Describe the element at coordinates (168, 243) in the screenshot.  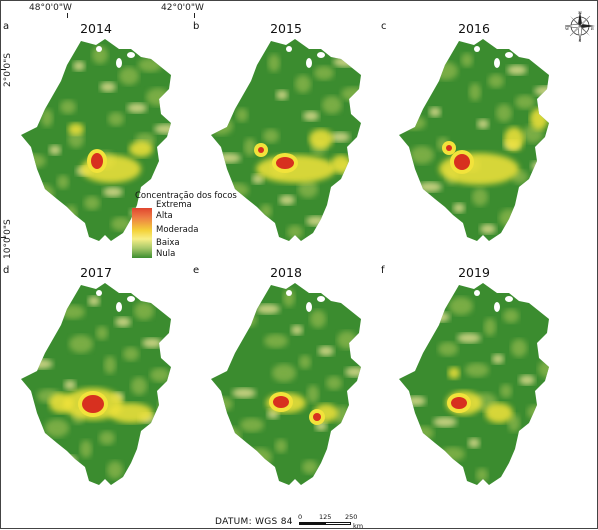
I see `legend-class-baixa: Baixa` at that location.